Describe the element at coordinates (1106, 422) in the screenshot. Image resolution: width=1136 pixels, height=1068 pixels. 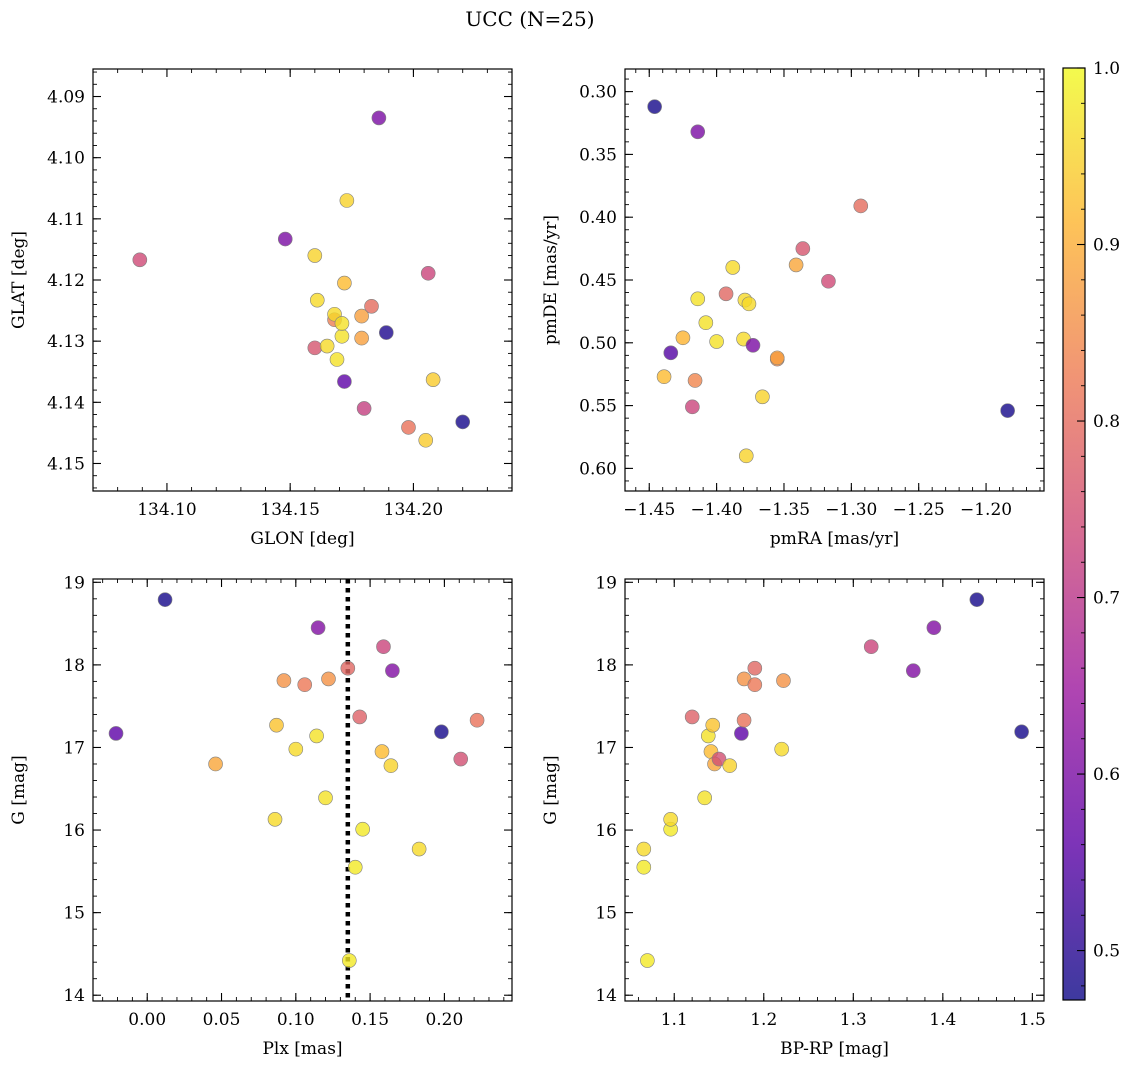
I see `colorbar-tick-label: 0.8` at that location.